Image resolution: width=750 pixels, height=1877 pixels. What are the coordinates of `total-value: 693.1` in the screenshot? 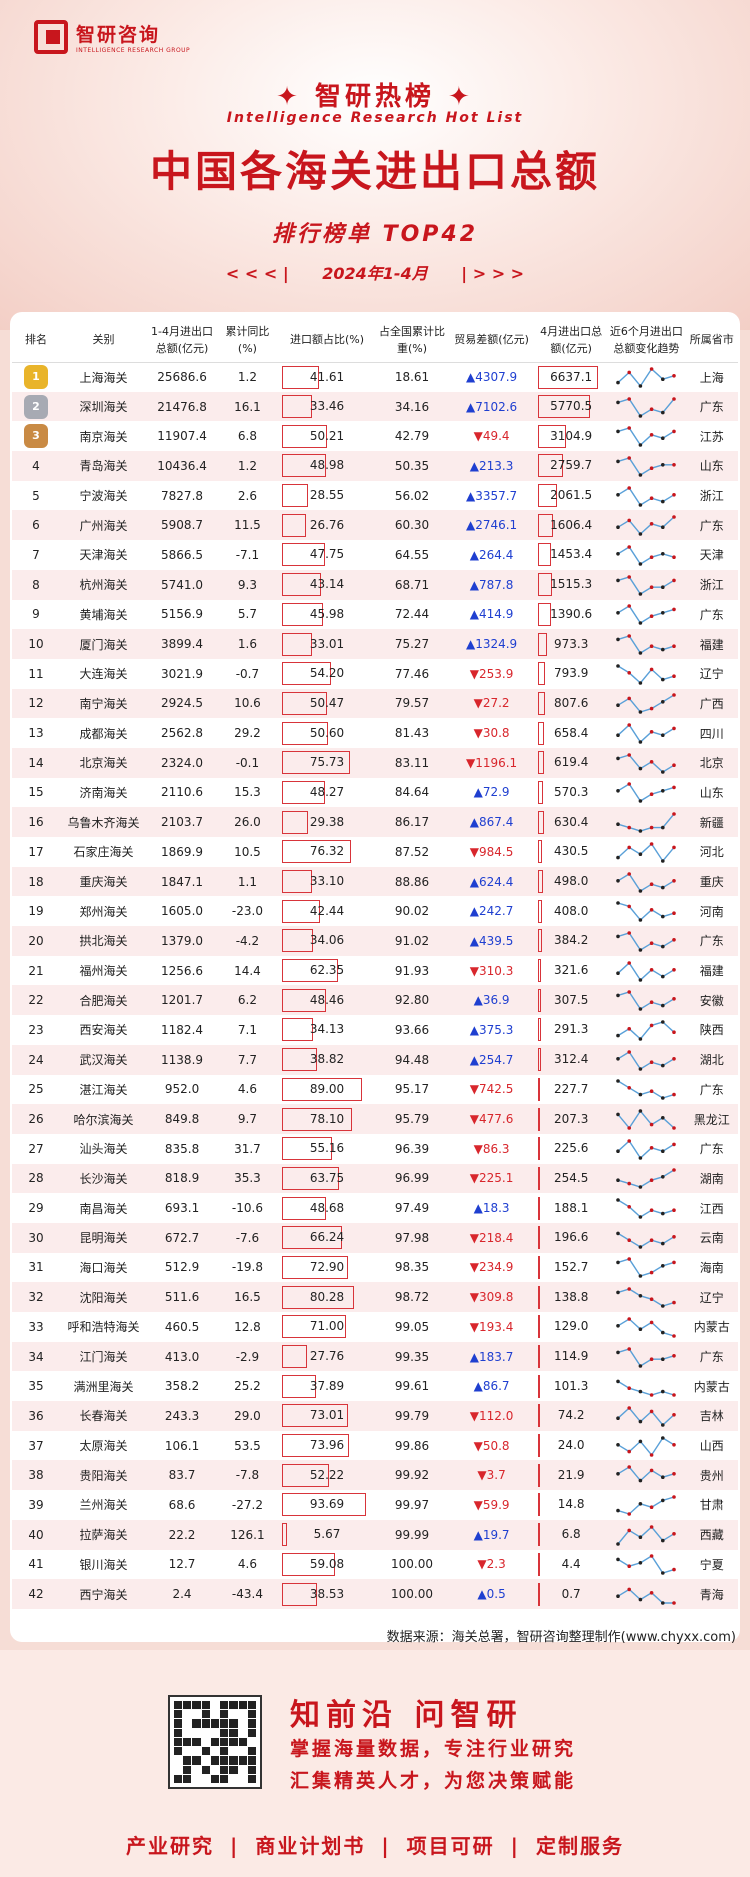 It's located at (182, 1208).